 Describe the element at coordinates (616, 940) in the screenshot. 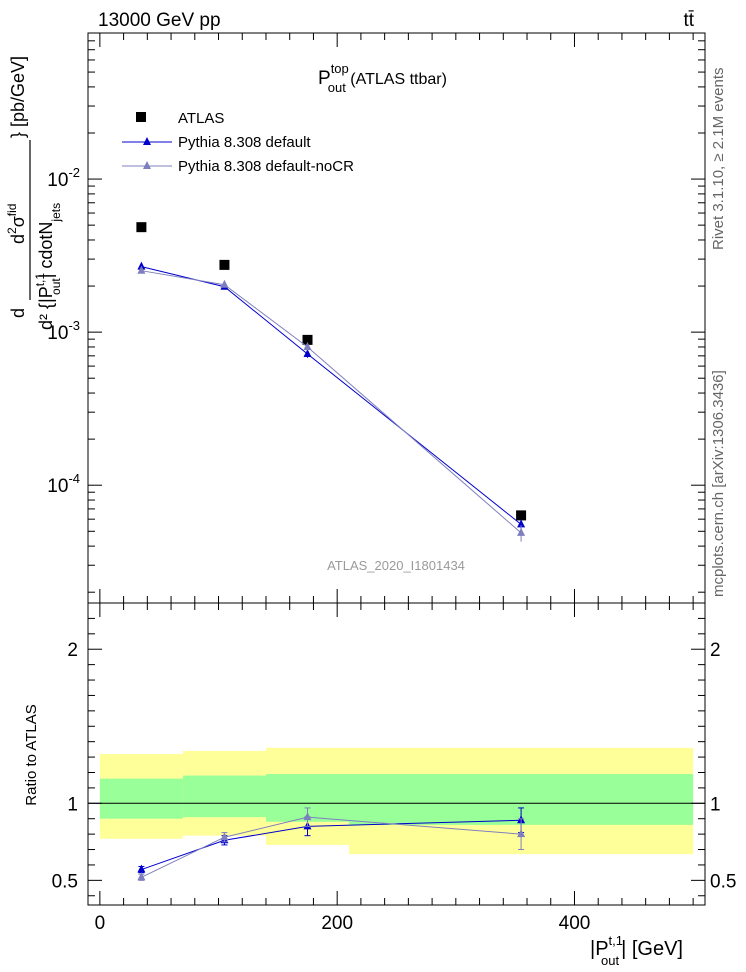

I see `x-label-sup: t,1` at that location.